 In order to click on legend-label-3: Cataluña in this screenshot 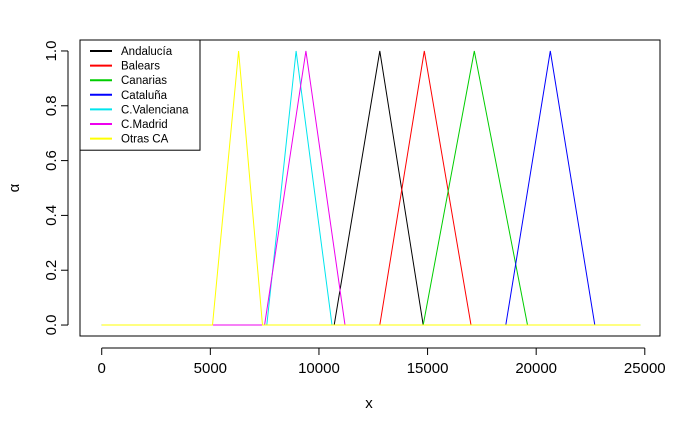, I will do `click(144, 96)`.